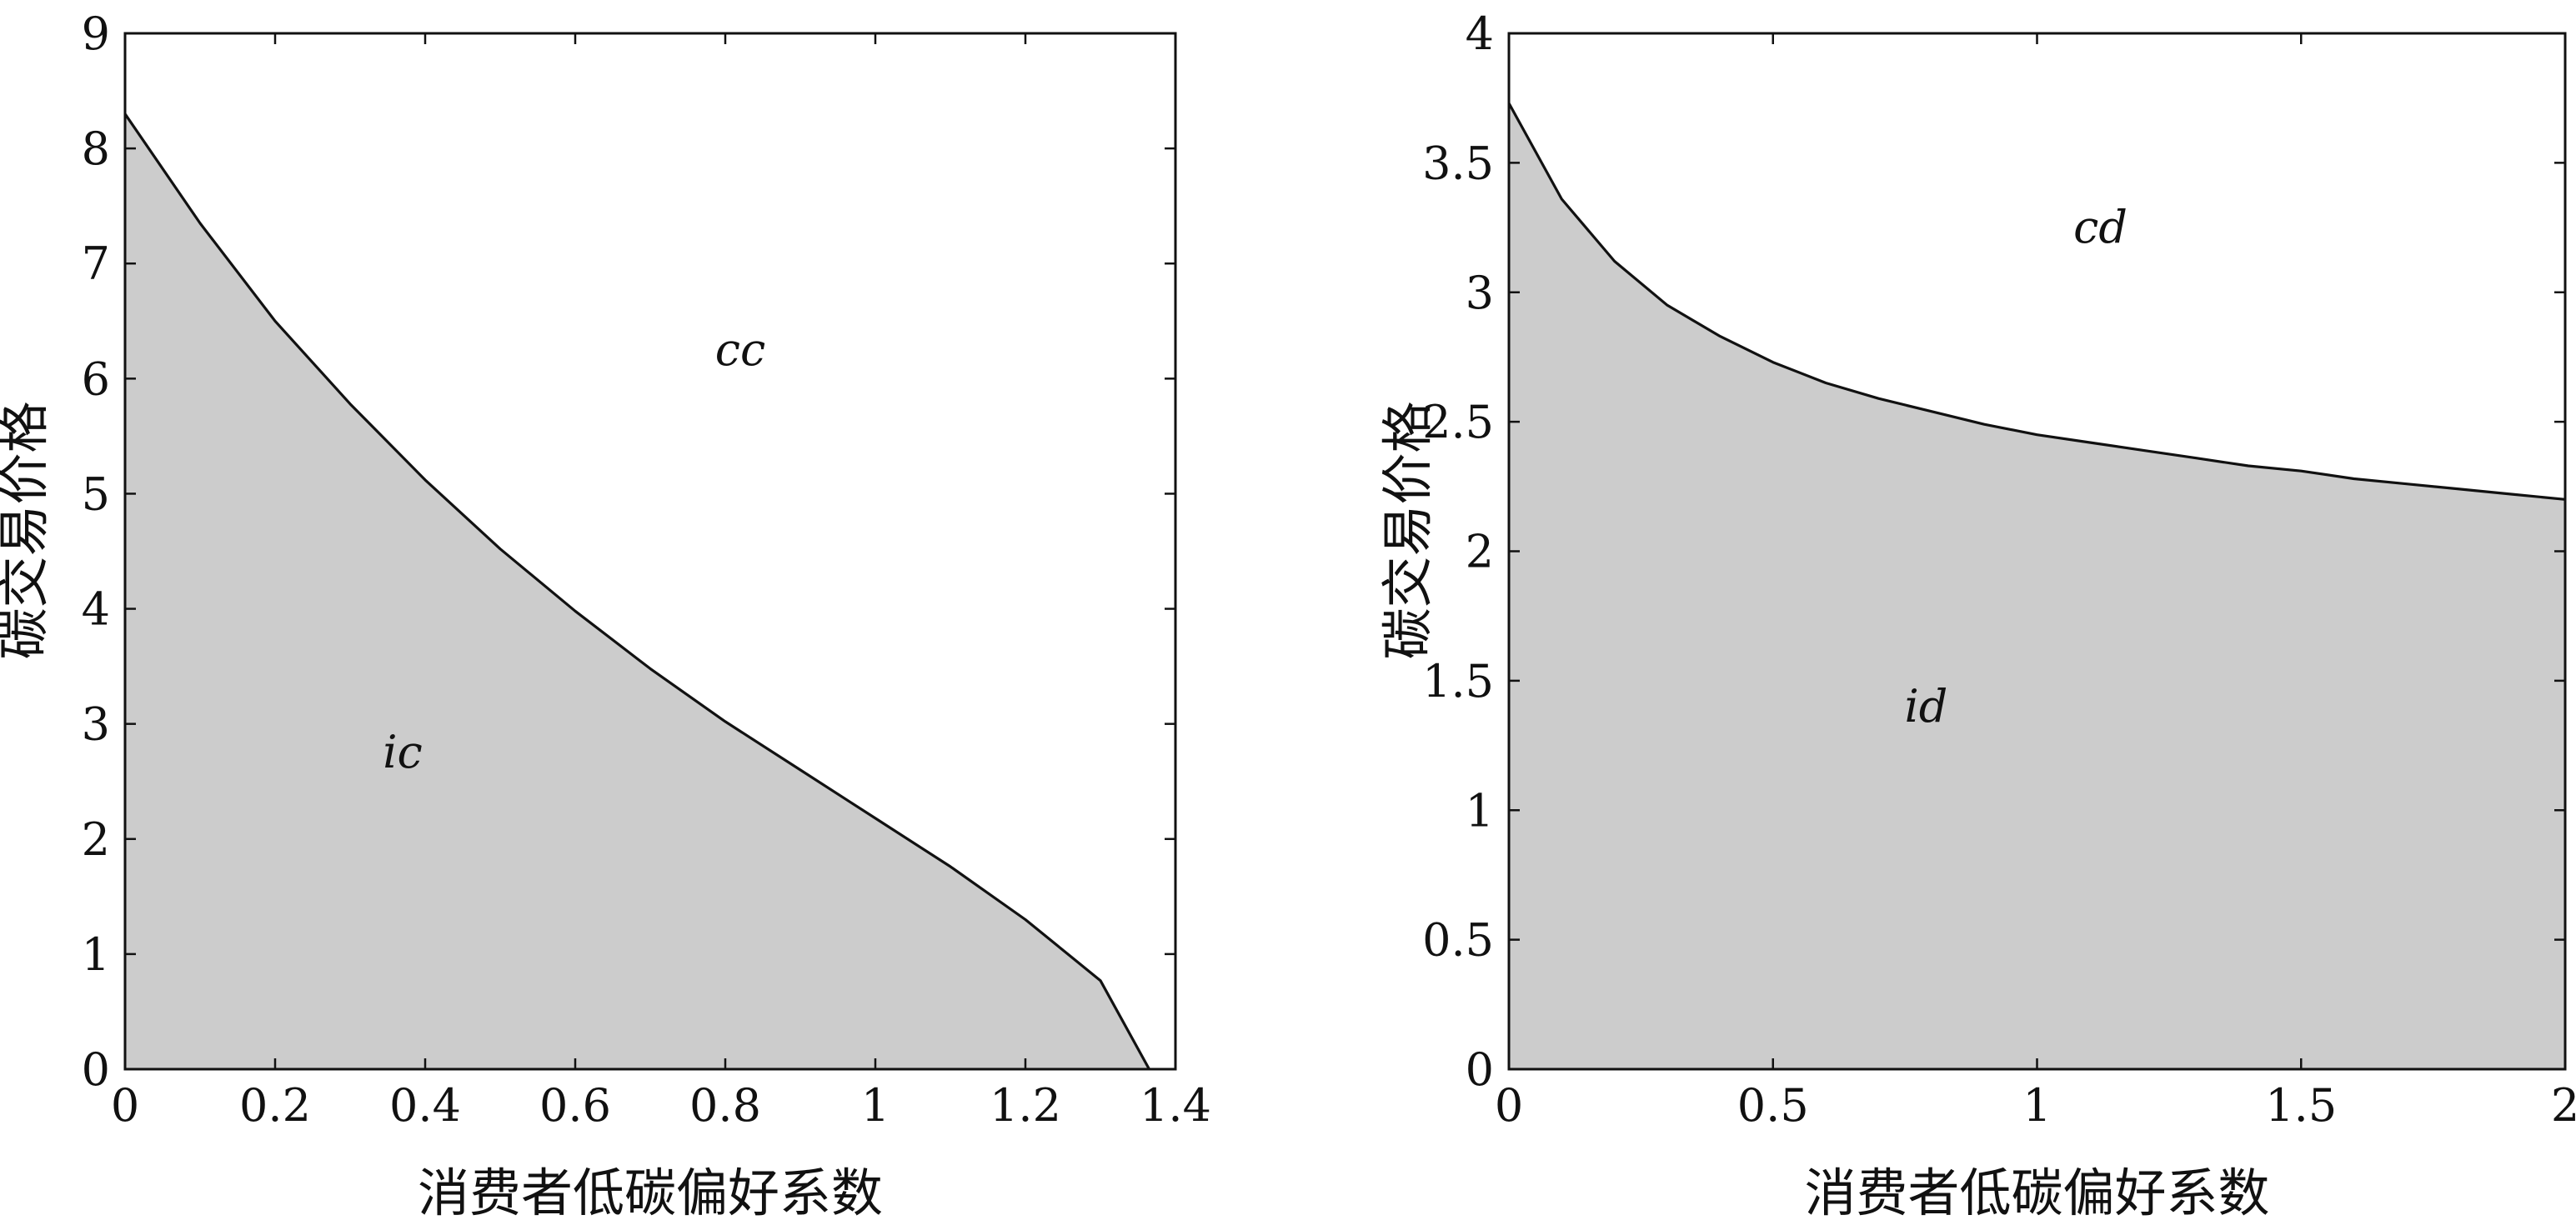 The image size is (2576, 1230). Describe the element at coordinates (425, 1105) in the screenshot. I see `left-x-tick-label: 0.4` at that location.